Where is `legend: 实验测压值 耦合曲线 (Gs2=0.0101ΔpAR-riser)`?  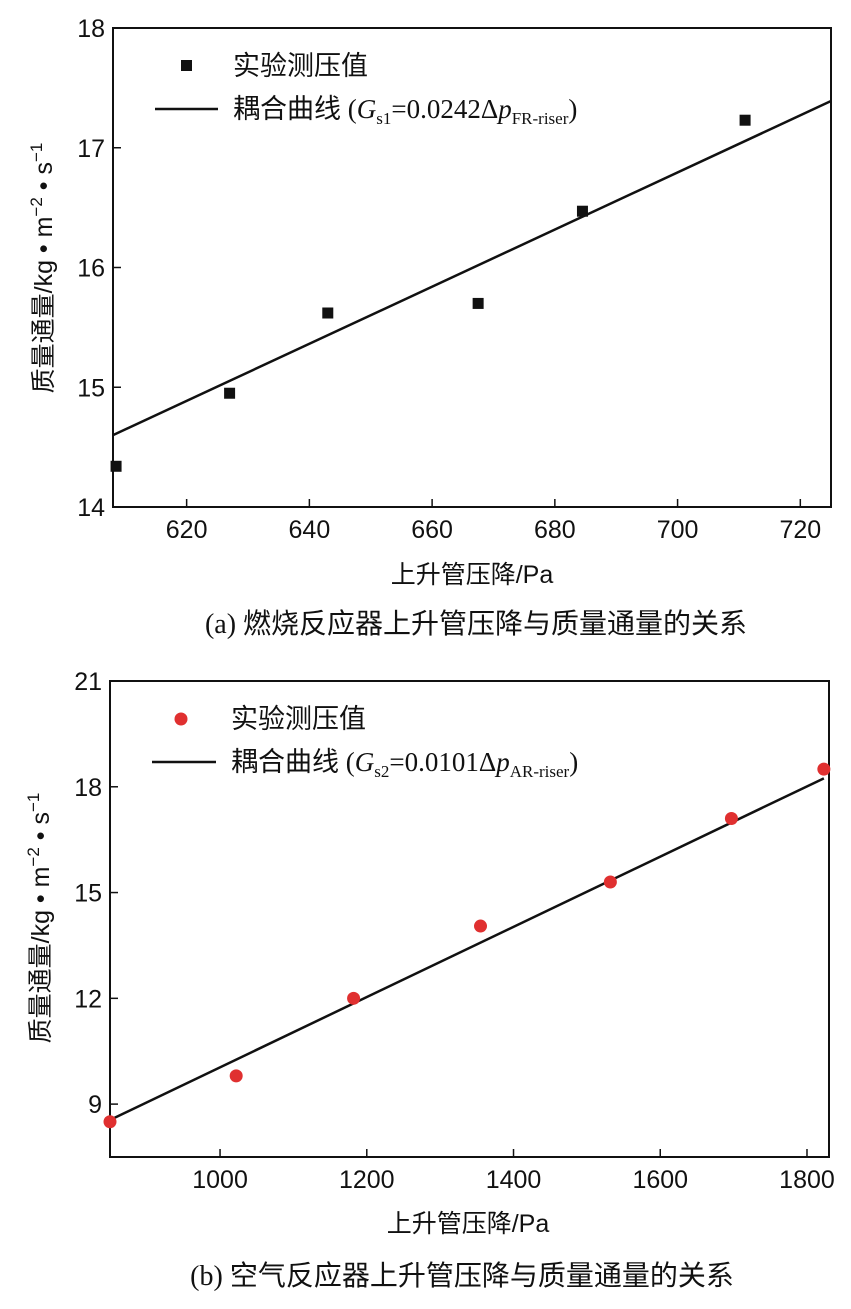 legend: 实验测压值 耦合曲线 (Gs2=0.0101ΔpAR-riser) is located at coordinates (365, 742).